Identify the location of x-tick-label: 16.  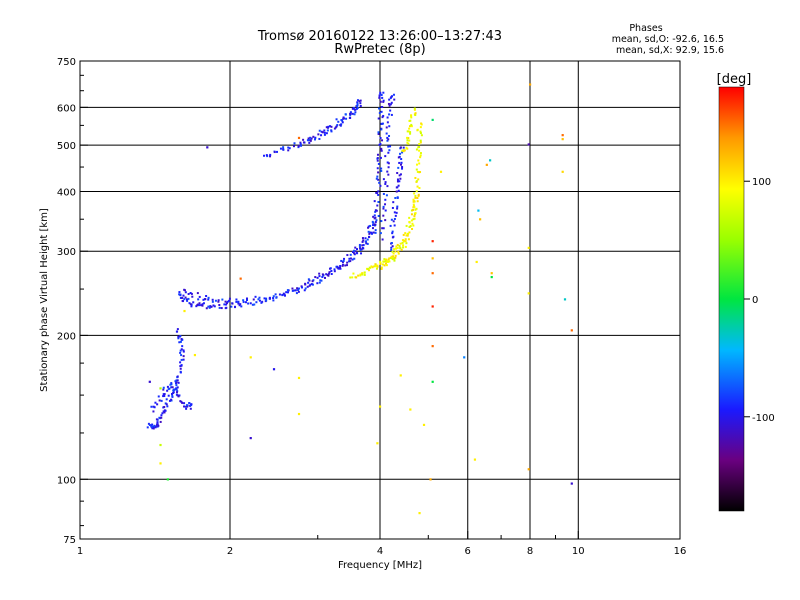
(680, 551).